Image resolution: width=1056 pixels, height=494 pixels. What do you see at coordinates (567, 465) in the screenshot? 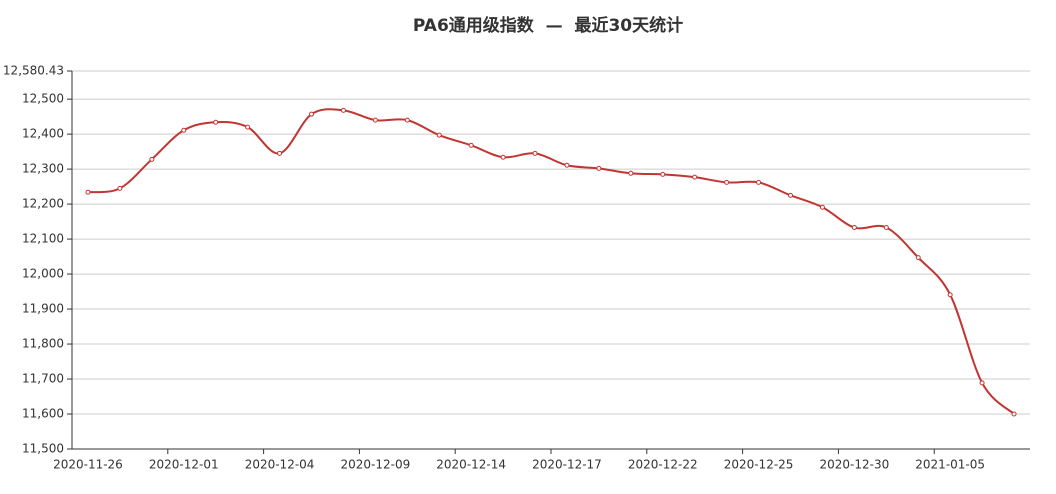
I see `x-tick-label: 2020-12-17` at bounding box center [567, 465].